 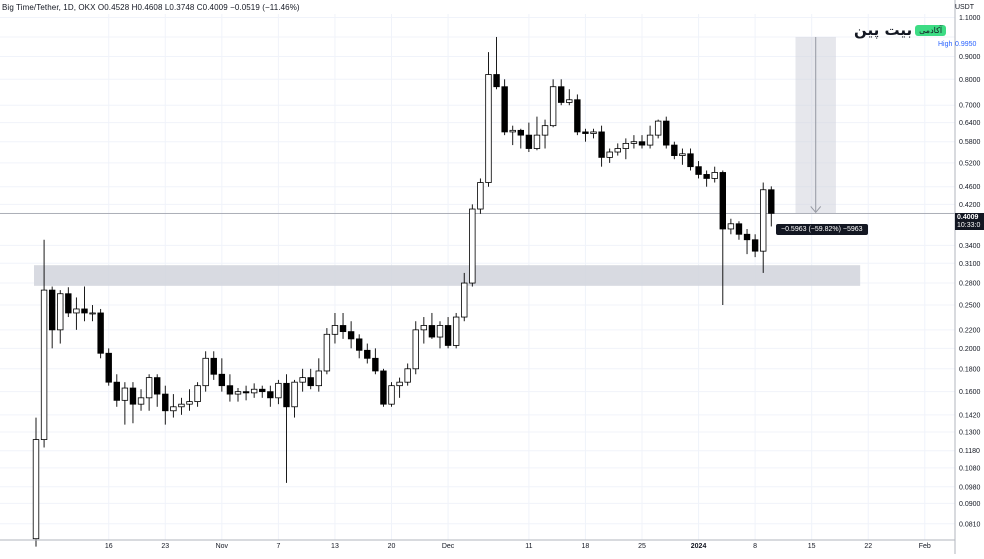 I want to click on time-tick-label: 11, so click(x=528, y=546).